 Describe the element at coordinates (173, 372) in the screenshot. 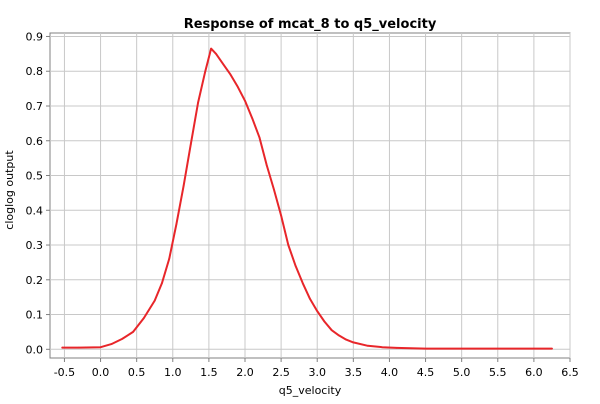

I see `x-tick-label: 1.0` at that location.